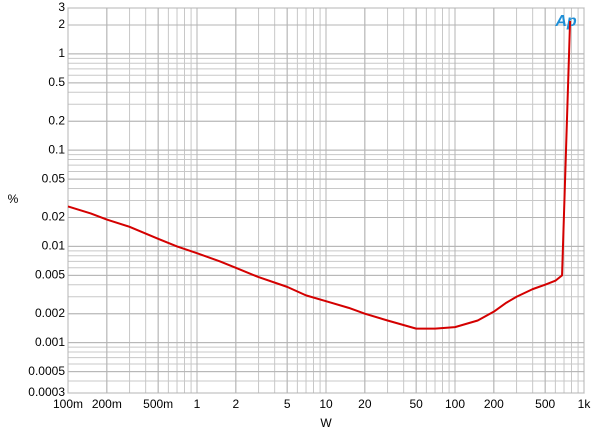 Image resolution: width=600 pixels, height=438 pixels. I want to click on y-tick-label: 0.1, so click(56, 149).